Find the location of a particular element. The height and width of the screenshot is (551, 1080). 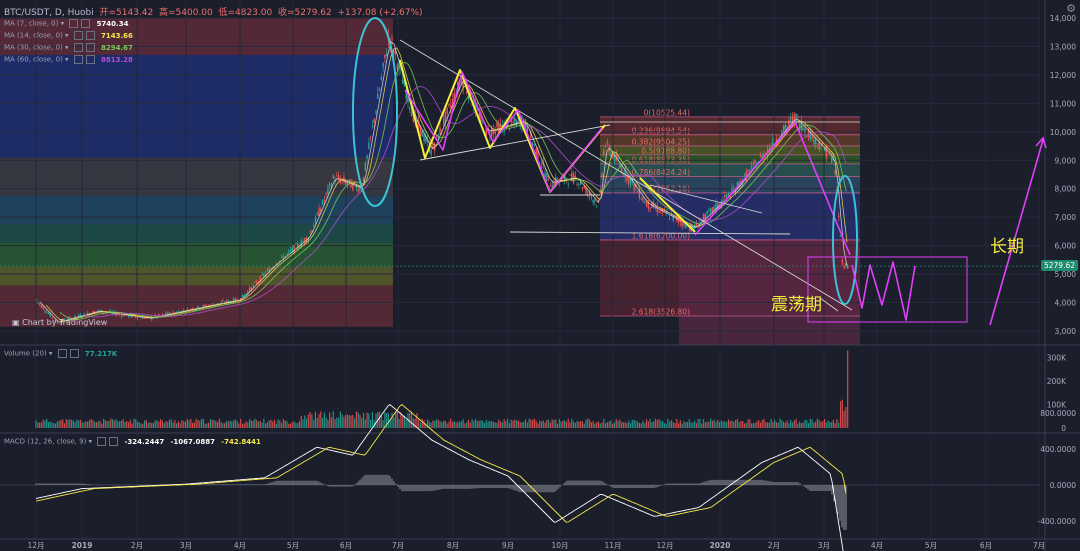

indicator-ma30: MA (30, close, 0) ▾ 8294.67 is located at coordinates (68, 47).